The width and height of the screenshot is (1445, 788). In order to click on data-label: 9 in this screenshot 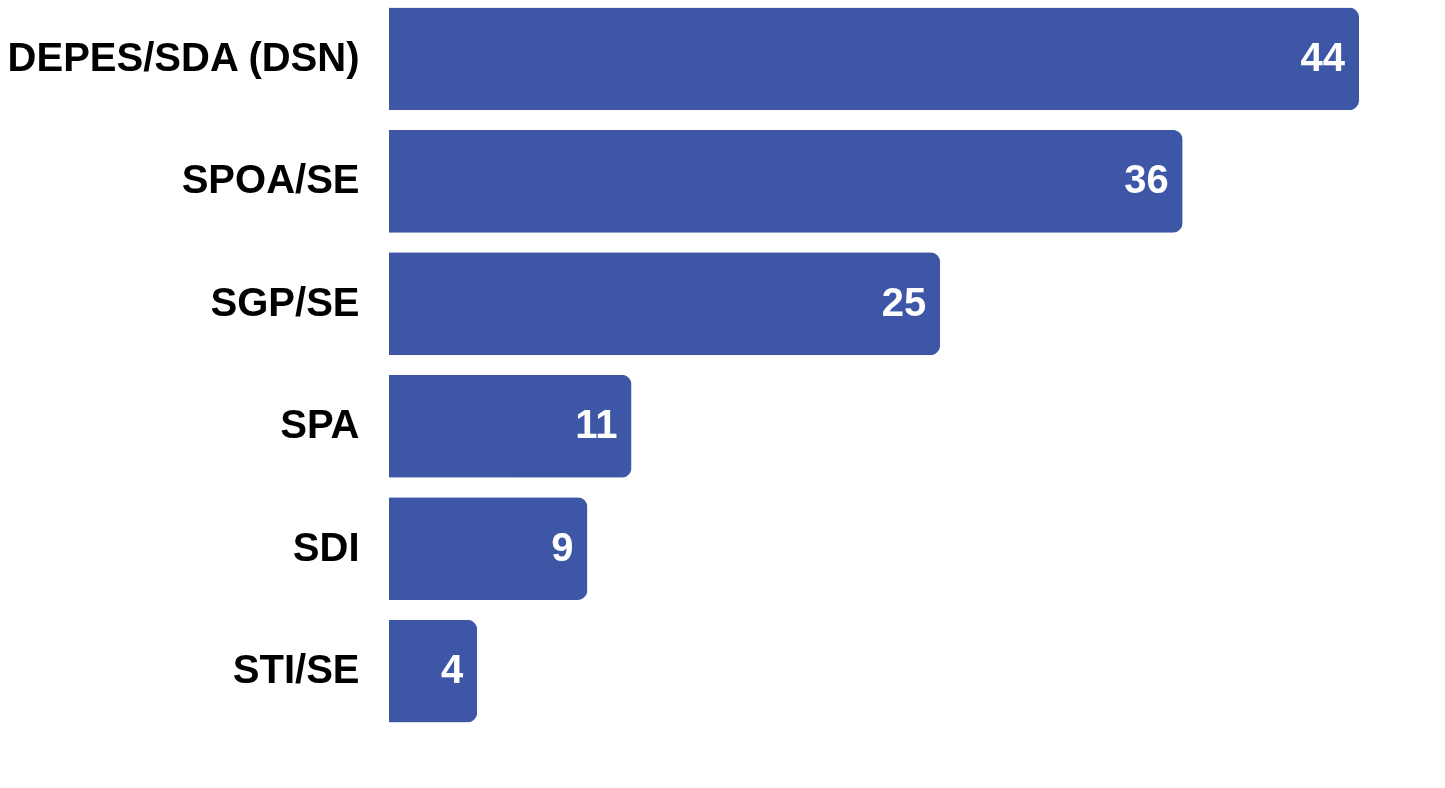, I will do `click(562, 546)`.